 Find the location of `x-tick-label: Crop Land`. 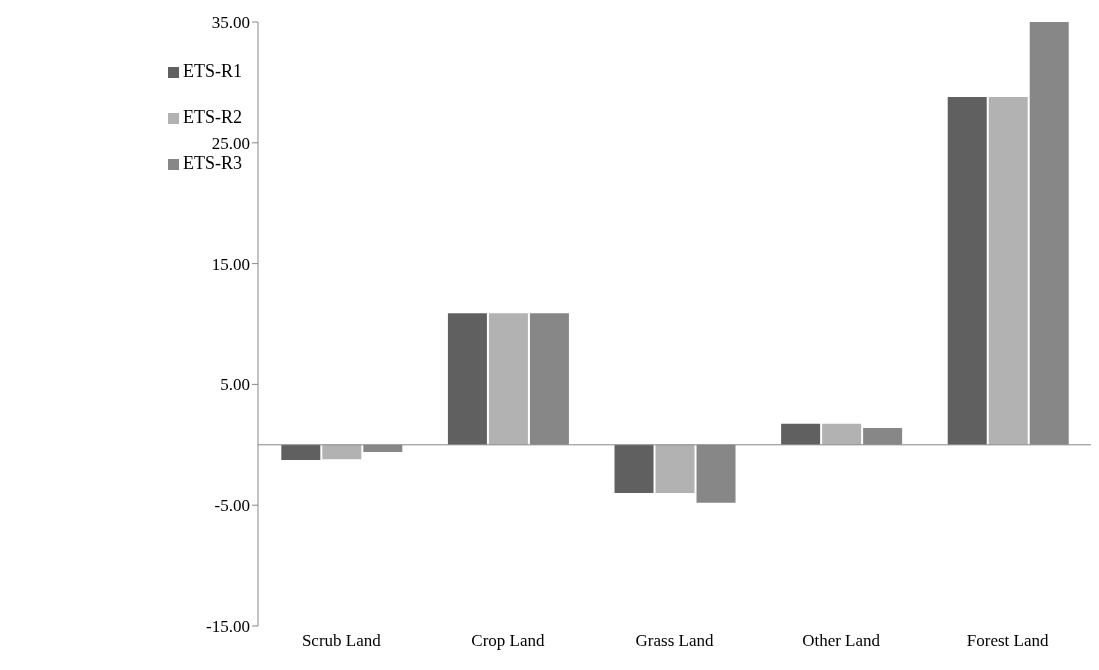

x-tick-label: Crop Land is located at coordinates (508, 641).